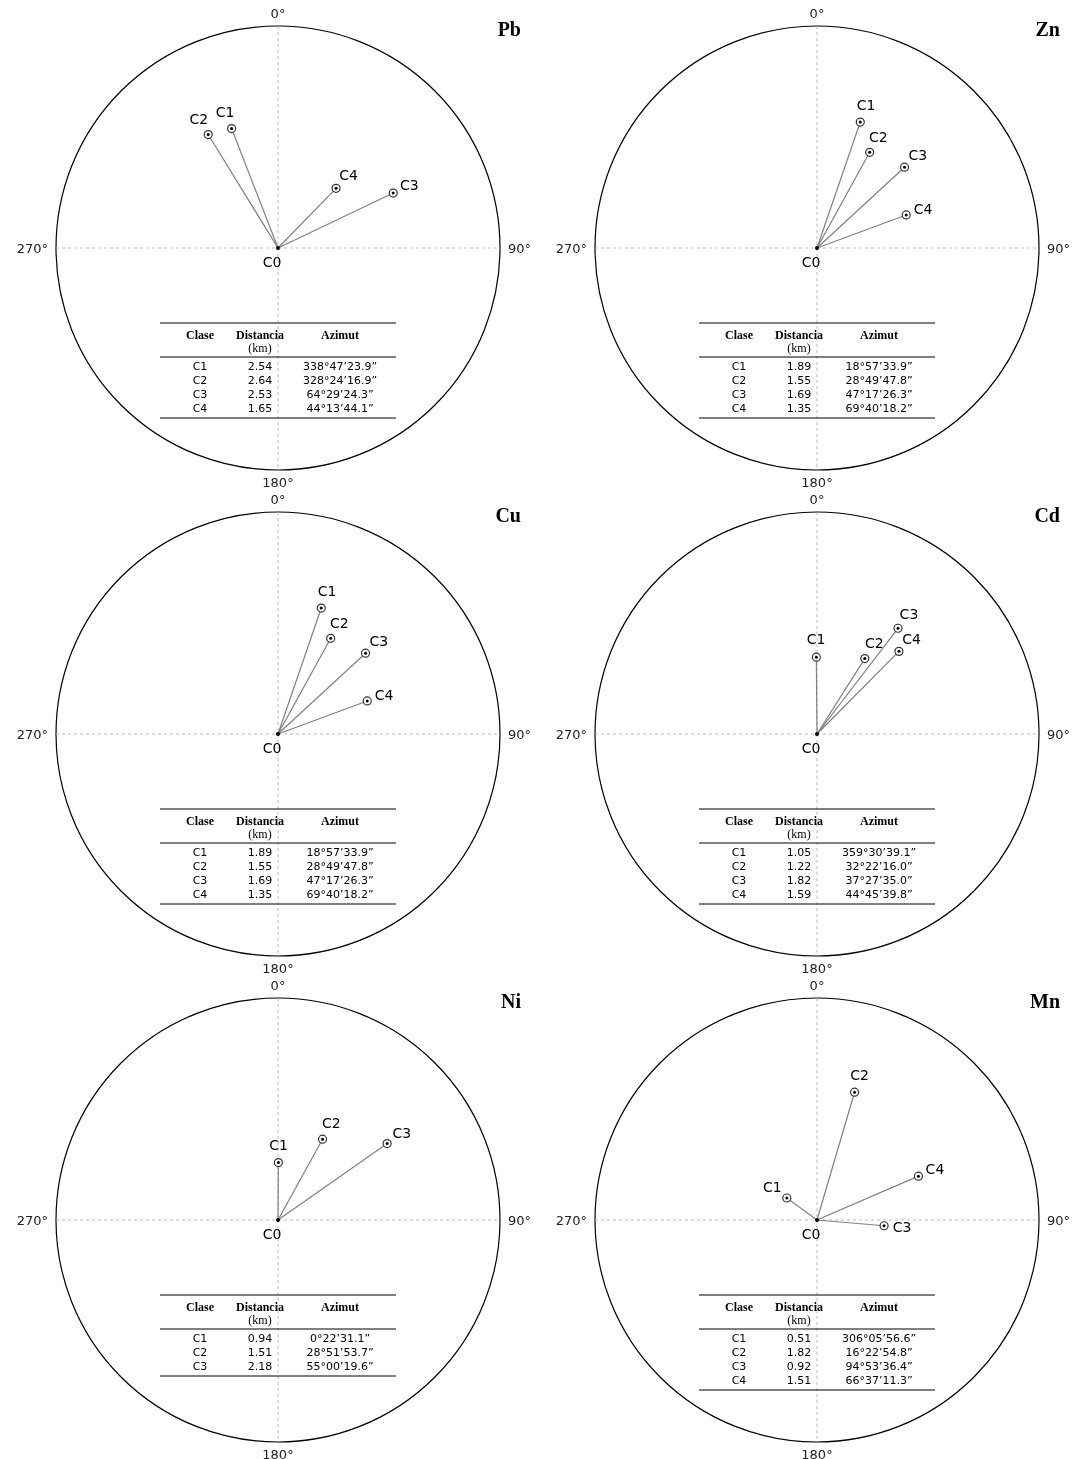 Image resolution: width=1079 pixels, height=1459 pixels. Describe the element at coordinates (260, 1366) in the screenshot. I see `data-label: 2.18` at that location.